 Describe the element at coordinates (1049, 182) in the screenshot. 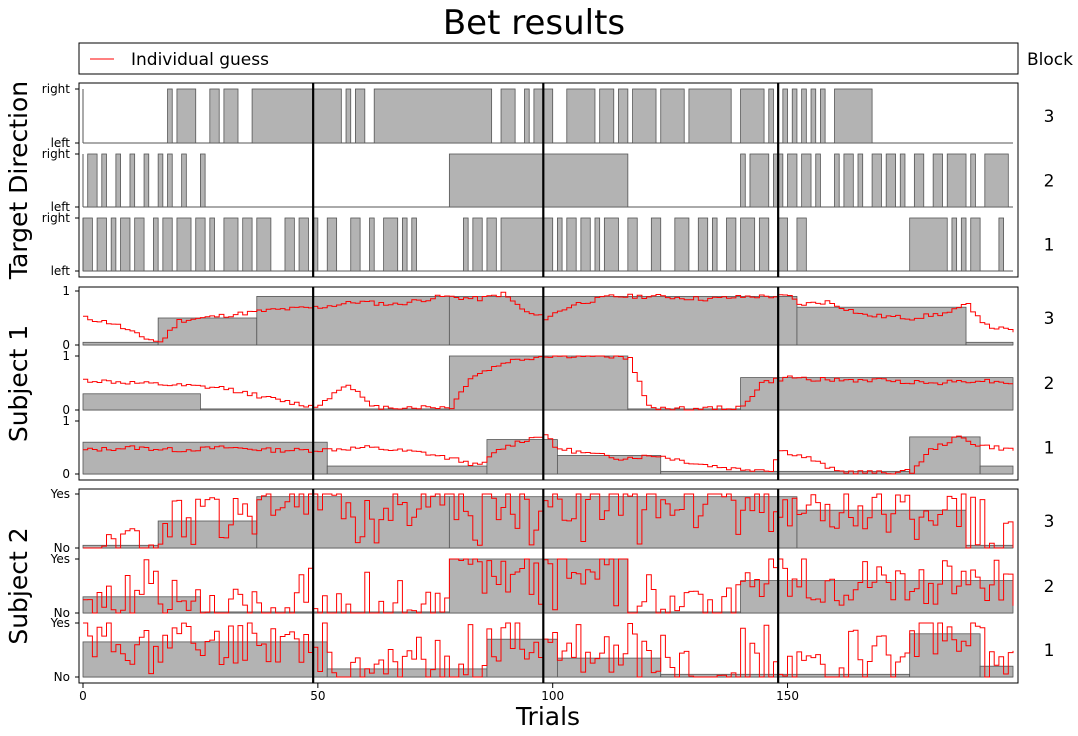

I see `block-number: 2` at that location.